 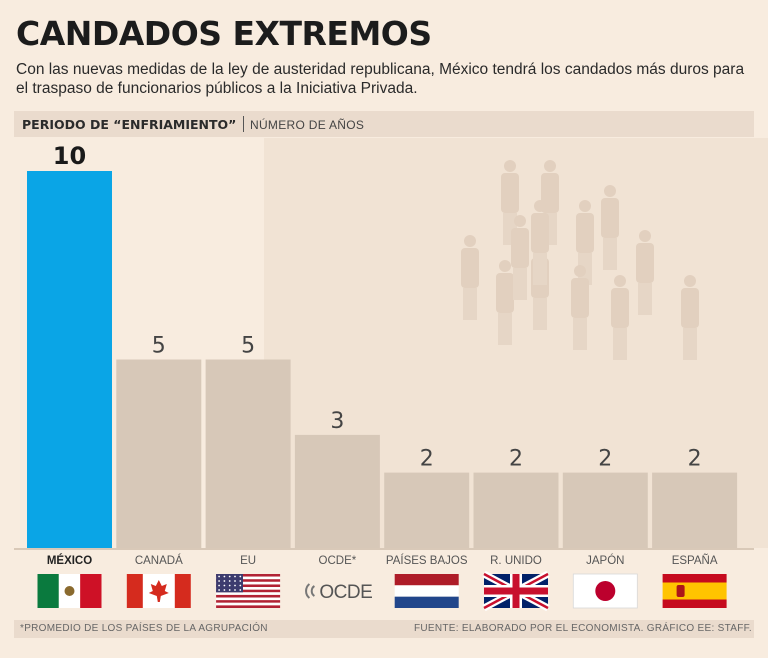 What do you see at coordinates (69, 560) in the screenshot?
I see `category-label-mexico: MÉXICO` at bounding box center [69, 560].